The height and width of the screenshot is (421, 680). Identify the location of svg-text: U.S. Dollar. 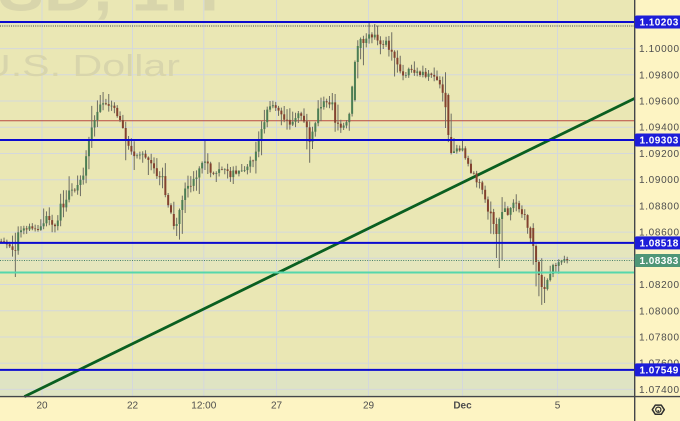
(90, 65).